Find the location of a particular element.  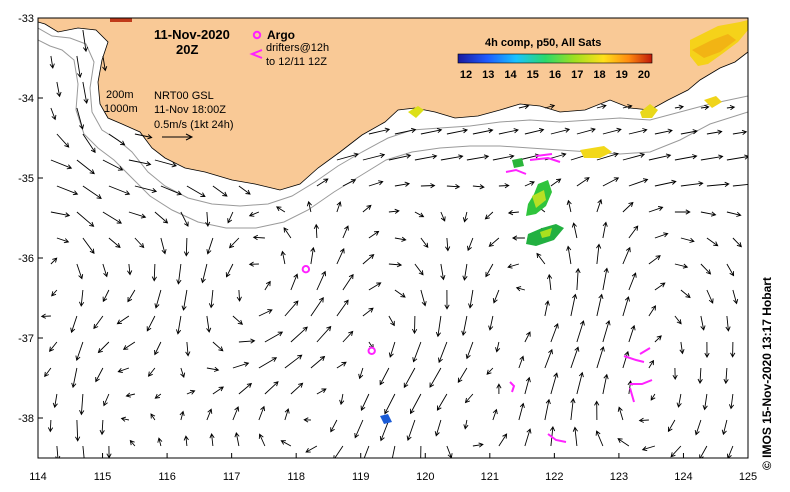

x-tick-label: 118 is located at coordinates (296, 477).